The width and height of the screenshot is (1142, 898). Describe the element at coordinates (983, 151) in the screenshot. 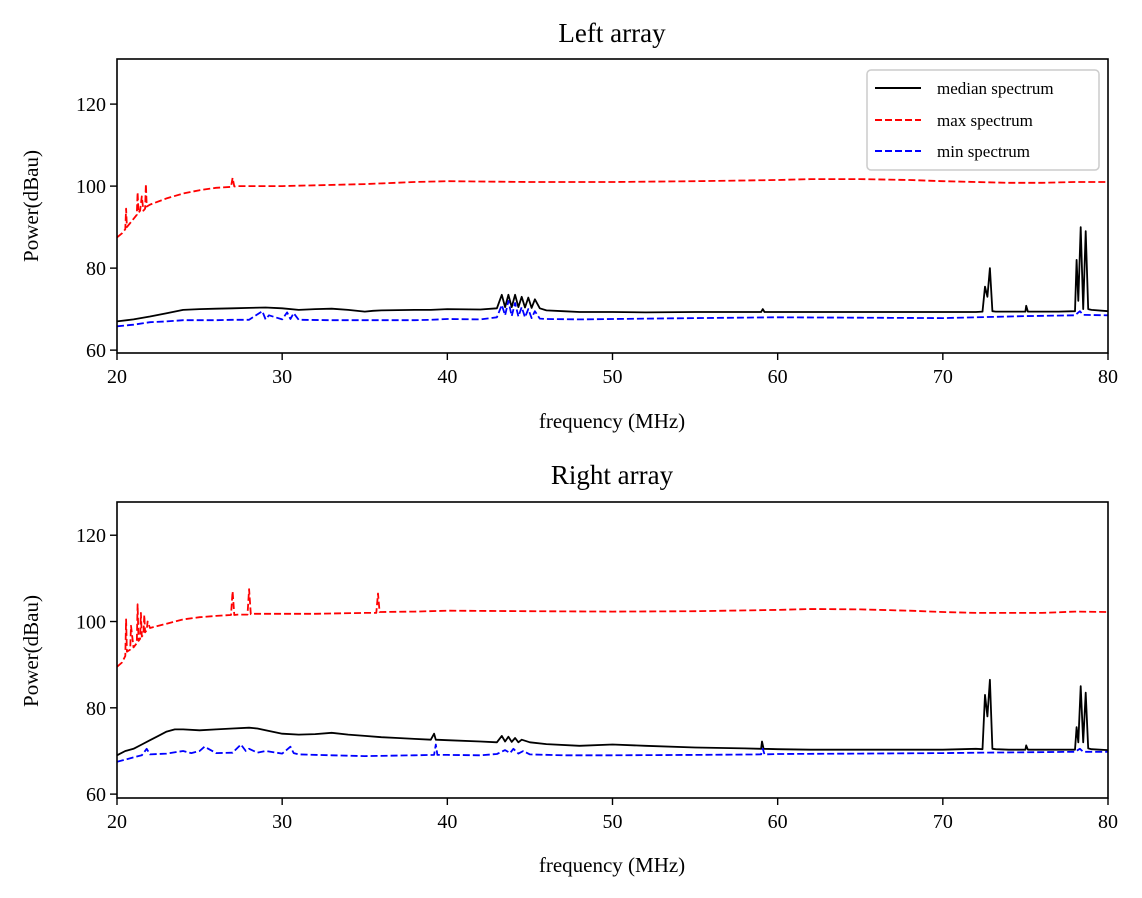

I see `legend-min-label: min spectrum` at that location.